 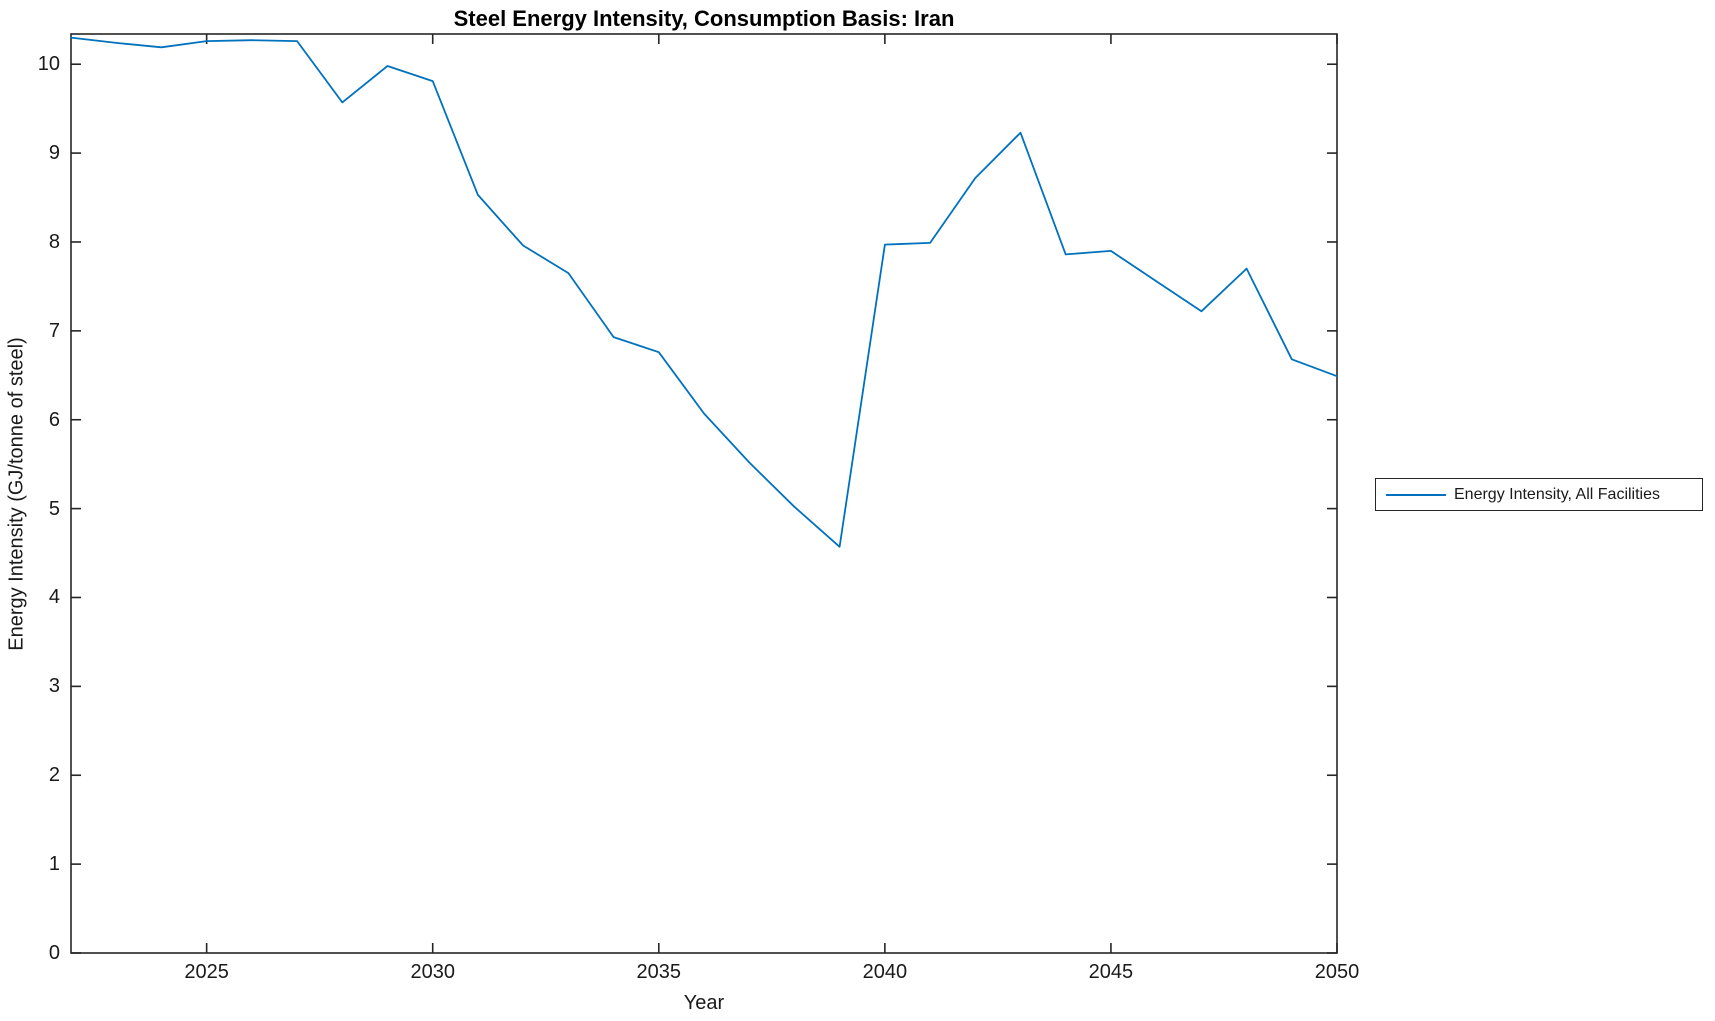 I want to click on y-tick-label: 8, so click(x=54, y=241).